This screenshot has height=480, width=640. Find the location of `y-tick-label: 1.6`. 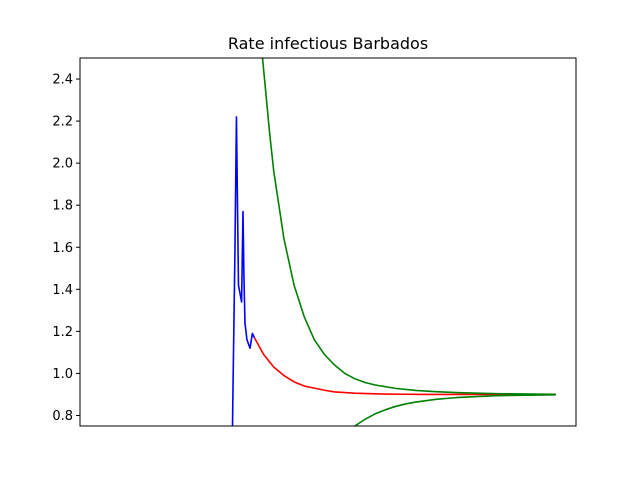

y-tick-label: 1.6 is located at coordinates (62, 248).